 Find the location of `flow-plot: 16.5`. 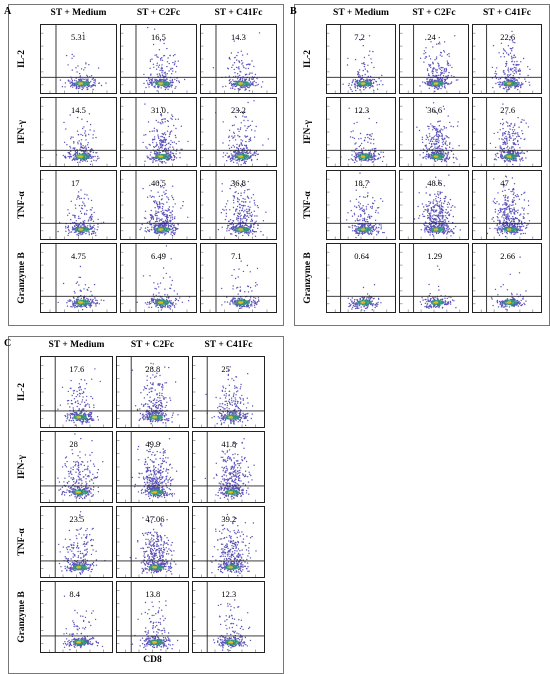

flow-plot: 16.5 is located at coordinates (158, 59).